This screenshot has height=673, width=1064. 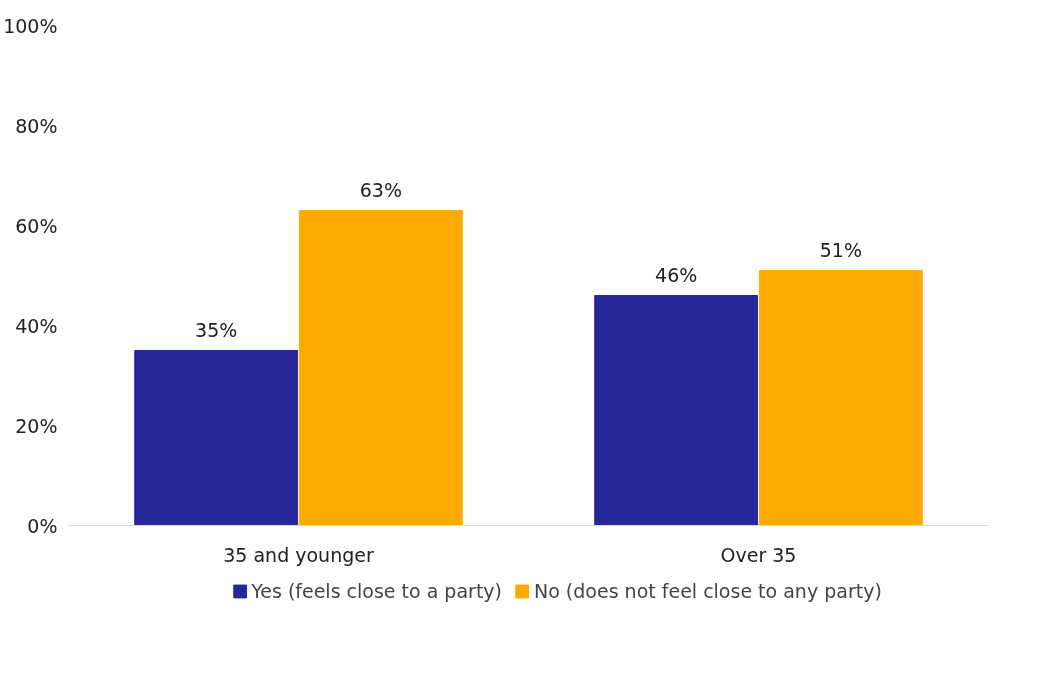 I want to click on legend-label: Yes (feels close to a party), so click(x=376, y=590).